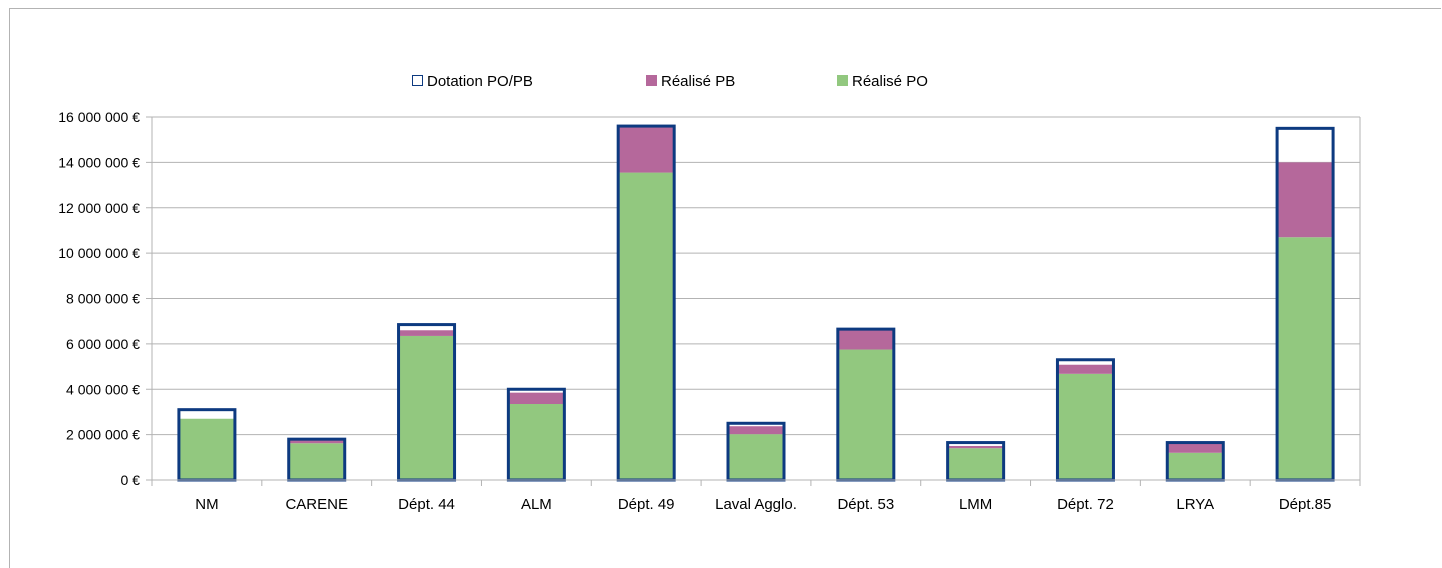  I want to click on y-tick-label: 0 €, so click(131, 480).